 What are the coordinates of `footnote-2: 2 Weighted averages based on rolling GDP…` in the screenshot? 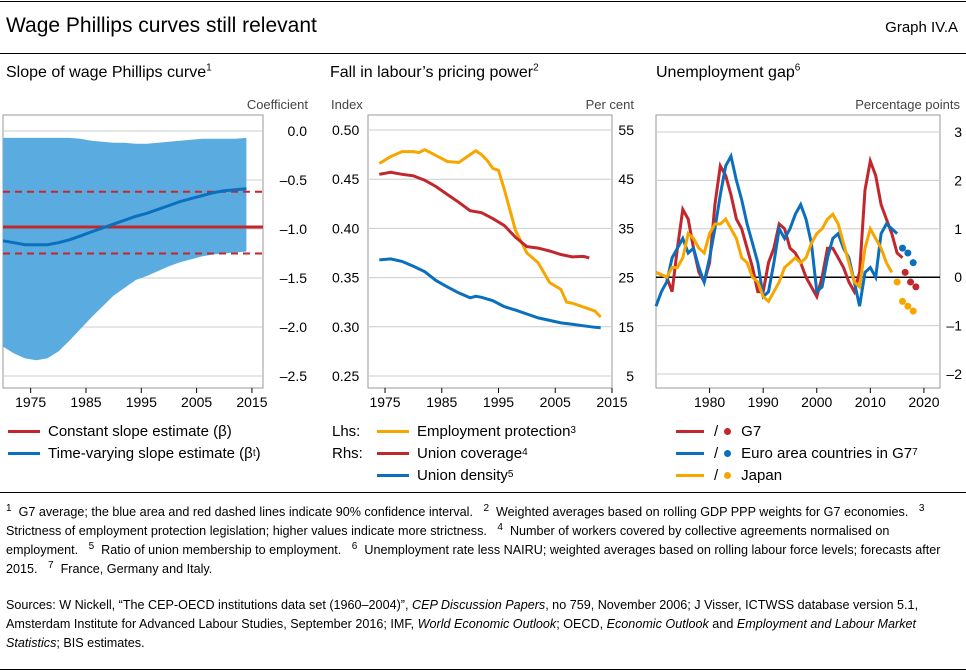 It's located at (696, 510).